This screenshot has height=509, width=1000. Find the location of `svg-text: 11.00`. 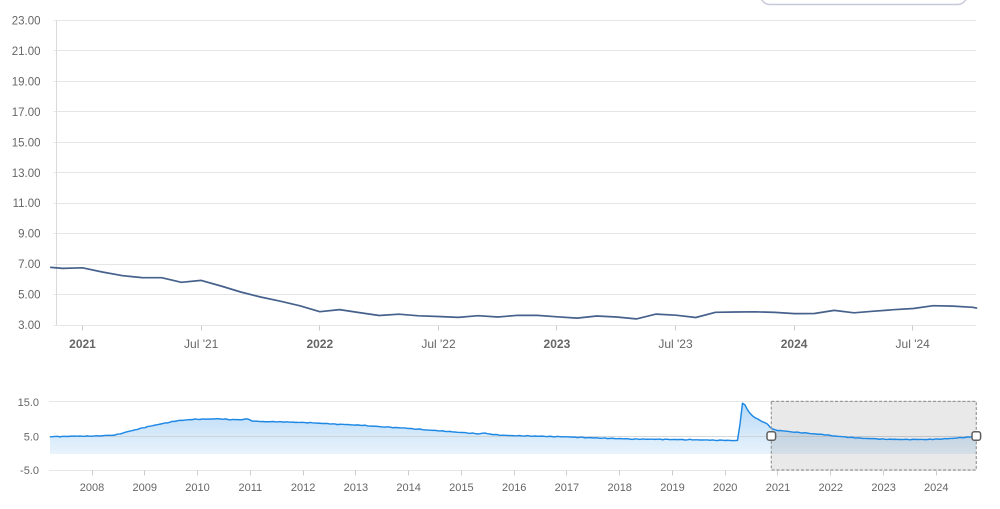

svg-text: 11.00 is located at coordinates (27, 204).